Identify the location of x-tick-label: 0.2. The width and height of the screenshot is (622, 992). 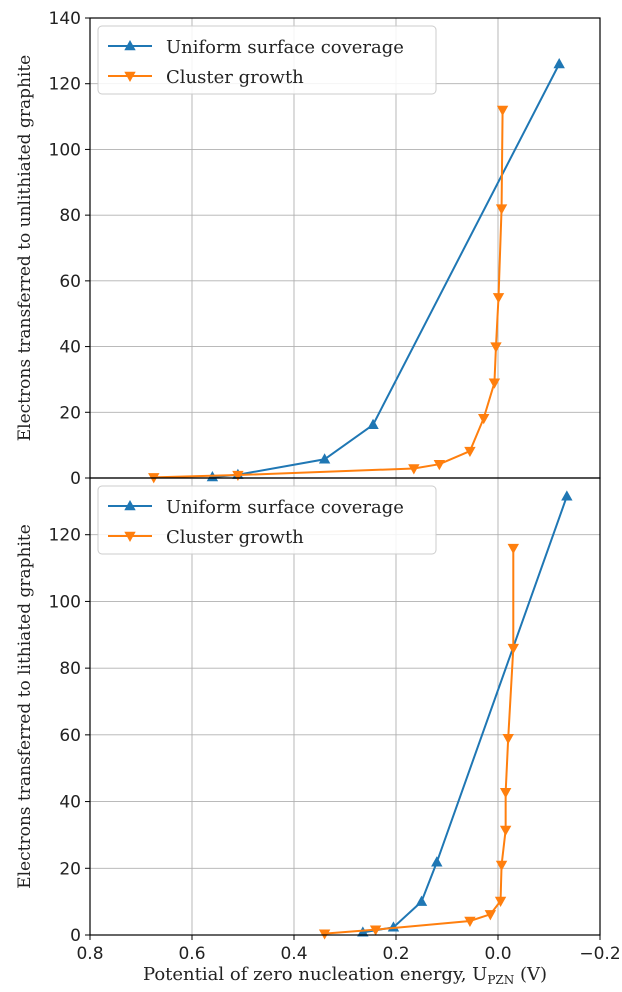
(395, 954).